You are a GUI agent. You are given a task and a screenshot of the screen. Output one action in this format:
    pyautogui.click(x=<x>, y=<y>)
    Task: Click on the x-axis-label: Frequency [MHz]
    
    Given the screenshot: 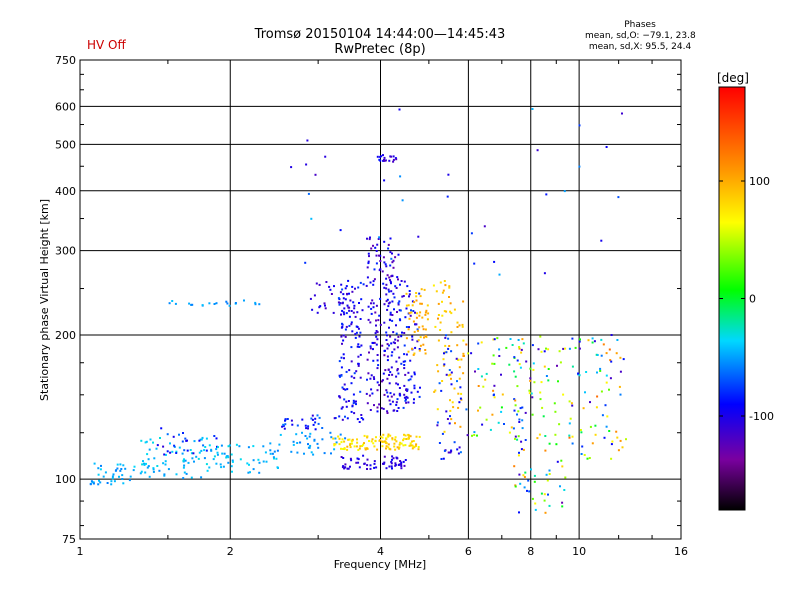 What is the action you would take?
    pyautogui.click(x=380, y=564)
    